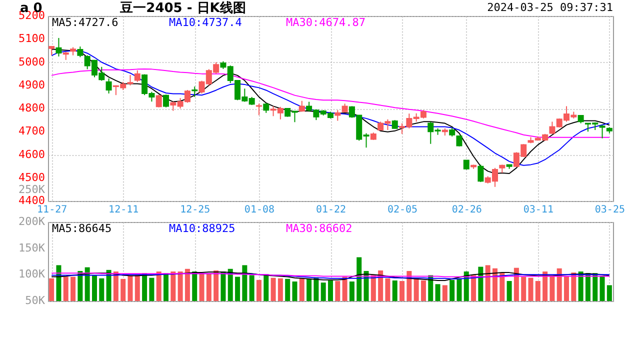 The image size is (627, 342). What do you see at coordinates (85, 22) in the screenshot?
I see `series-label: MA5:4727.6` at bounding box center [85, 22].